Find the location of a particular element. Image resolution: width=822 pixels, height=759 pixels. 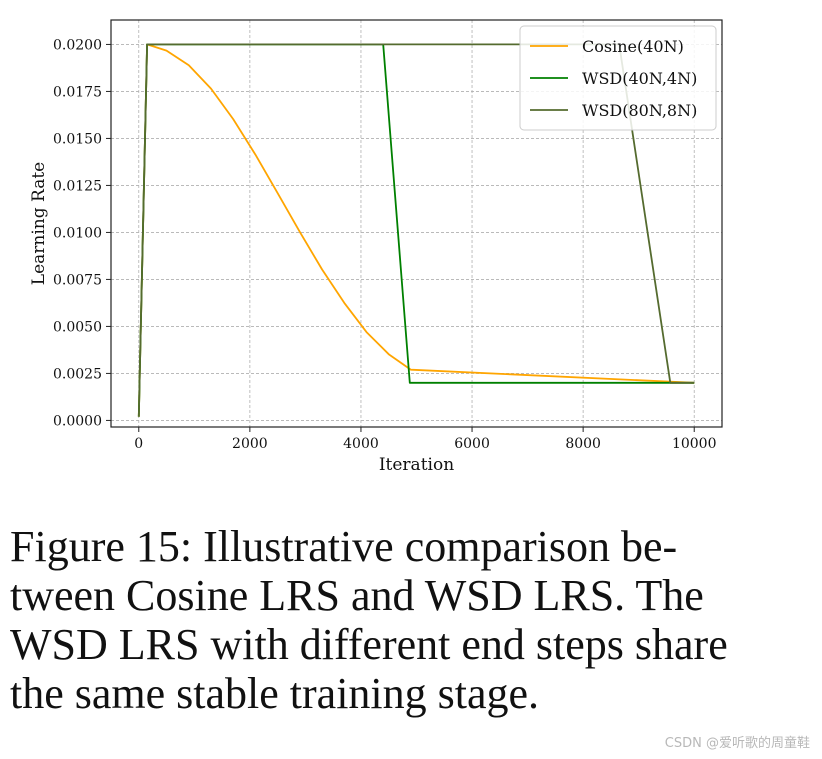

x-tick-label: 4000 is located at coordinates (361, 444).